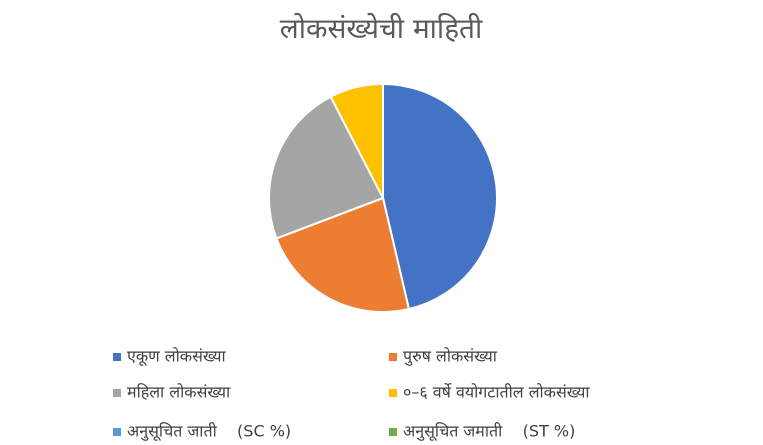 This screenshot has height=445, width=763. What do you see at coordinates (496, 392) in the screenshot?
I see `legend-label: ०–६ वर्षे वयोगटातील लोकसंख्या` at bounding box center [496, 392].